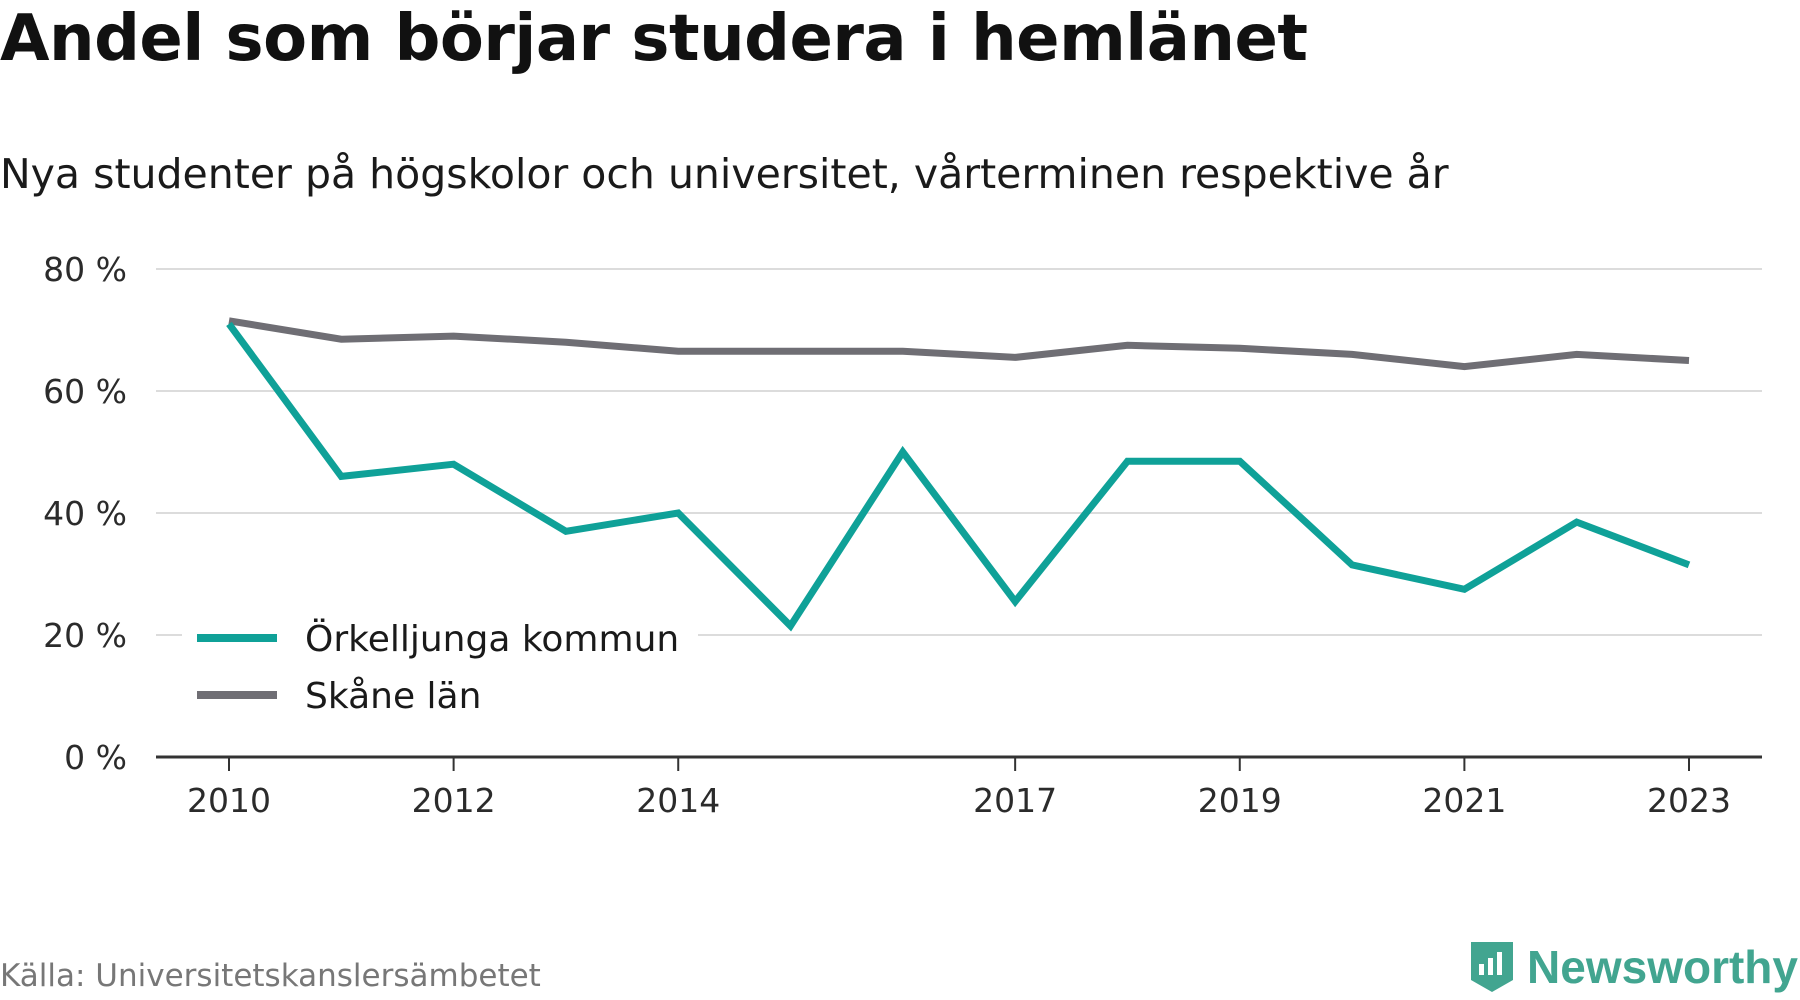 The image size is (1800, 1000). What do you see at coordinates (1240, 800) in the screenshot?
I see `x-tick-label: 2019` at bounding box center [1240, 800].